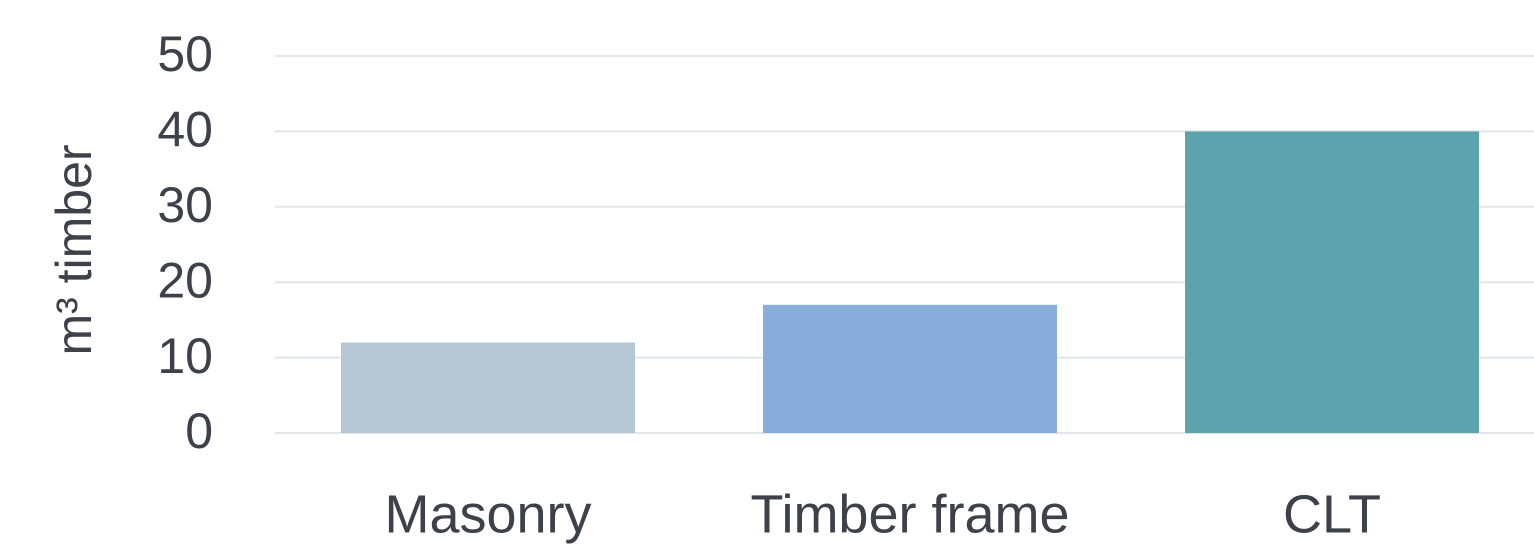 This screenshot has width=1534, height=546. What do you see at coordinates (185, 356) in the screenshot?
I see `y-tick-label: 10` at bounding box center [185, 356].